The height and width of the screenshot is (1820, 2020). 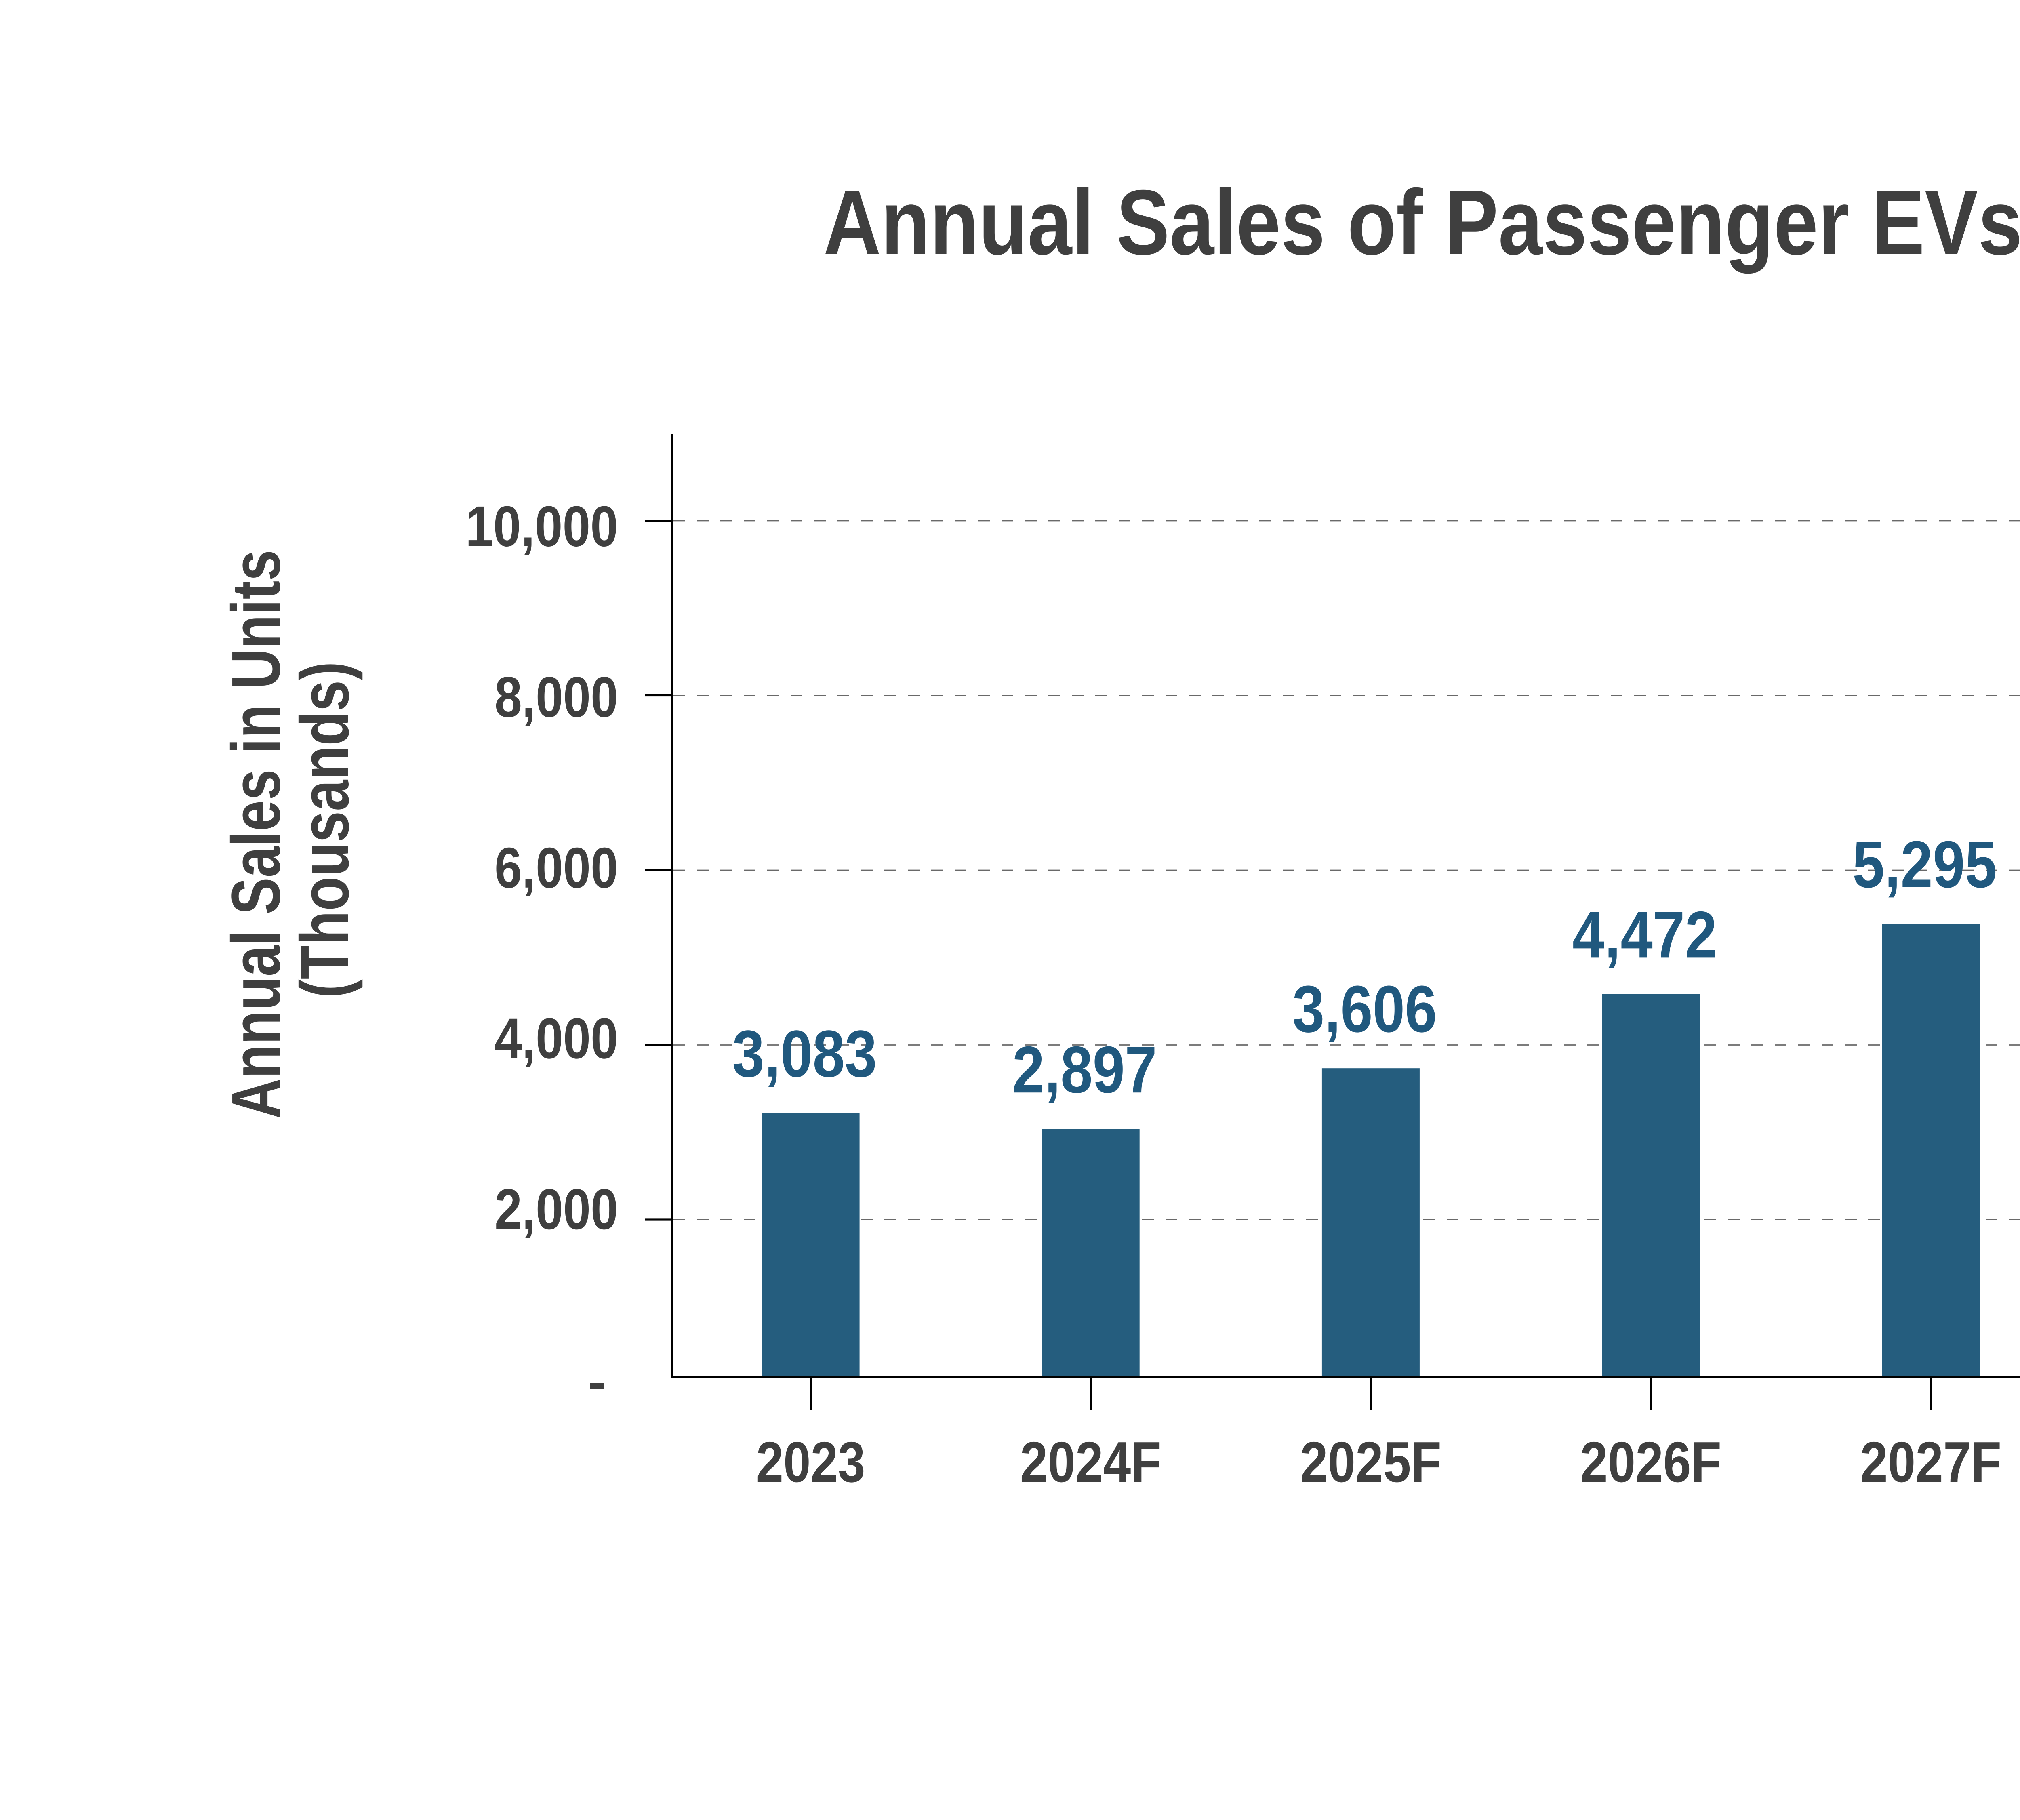 What do you see at coordinates (1644, 935) in the screenshot?
I see `svg-text: 4,472` at bounding box center [1644, 935].